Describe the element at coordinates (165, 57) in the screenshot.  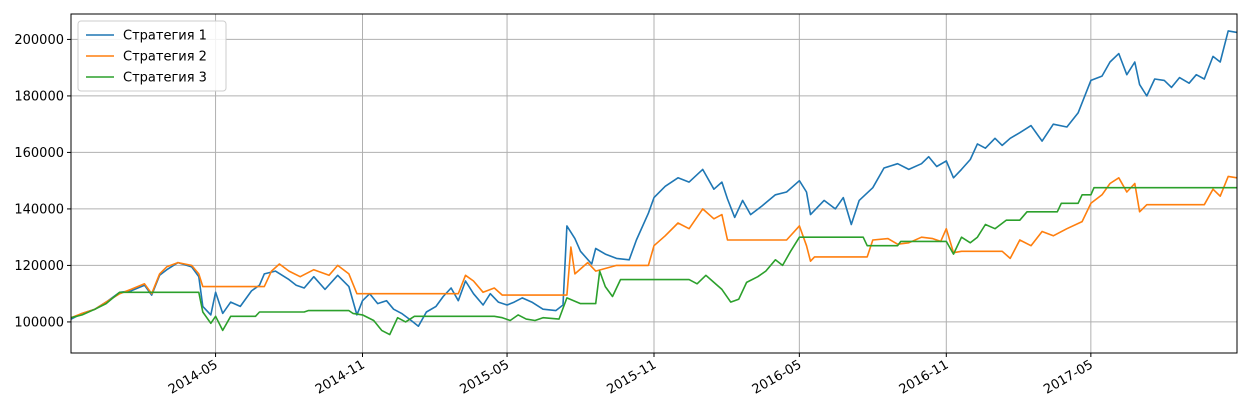
I see `legend-label-2: Стратегия 2` at that location.